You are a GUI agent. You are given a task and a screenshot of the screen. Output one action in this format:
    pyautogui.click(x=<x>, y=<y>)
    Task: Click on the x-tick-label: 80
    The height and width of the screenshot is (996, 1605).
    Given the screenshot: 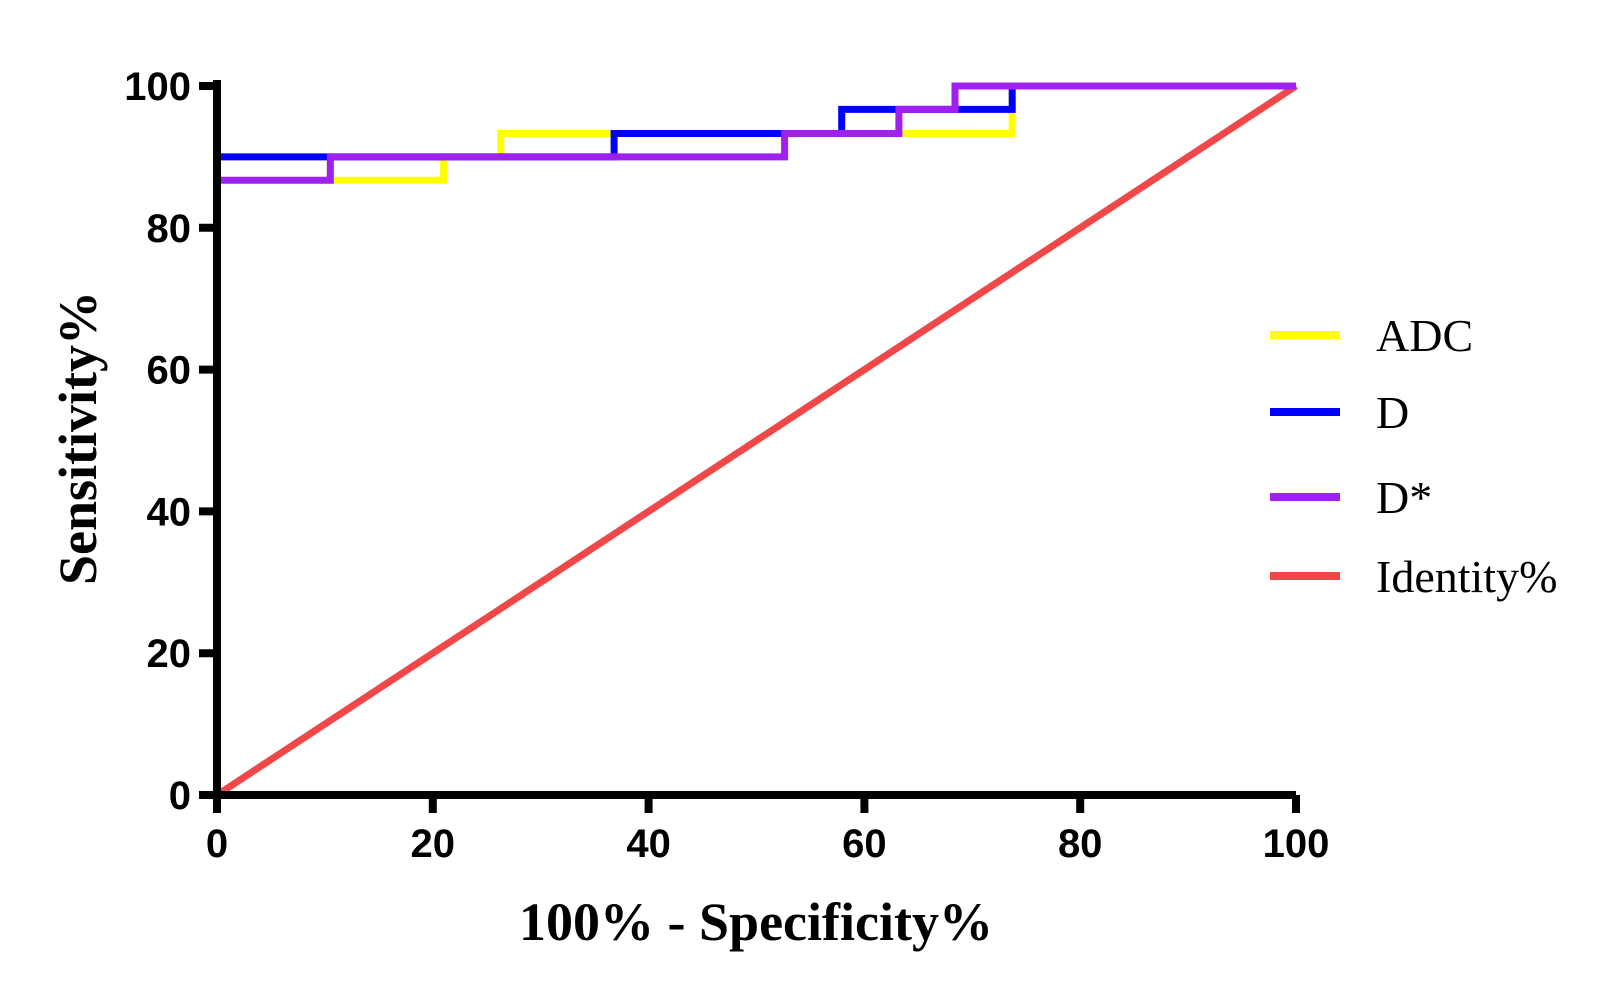 What is the action you would take?
    pyautogui.click(x=1080, y=844)
    